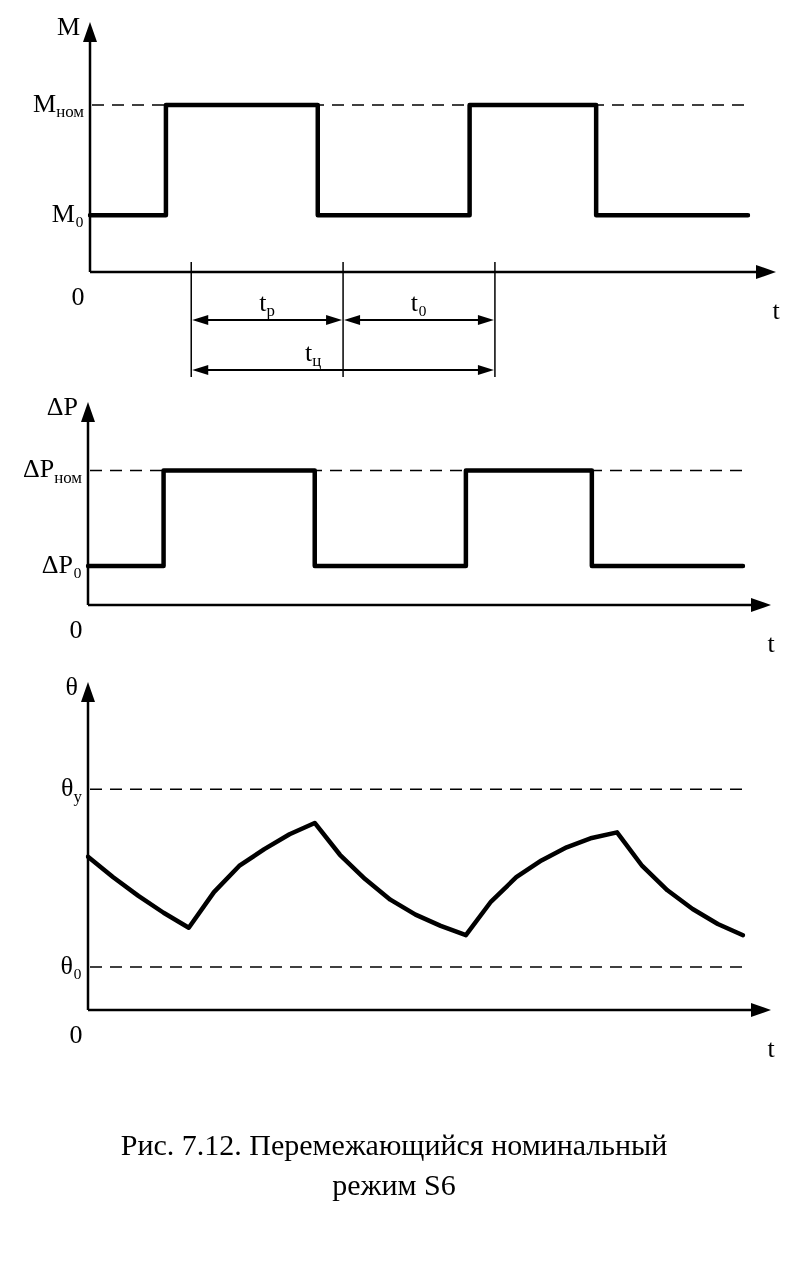 The height and width of the screenshot is (1270, 788). Describe the element at coordinates (71, 965) in the screenshot. I see `ref-line-label: θ₀` at that location.